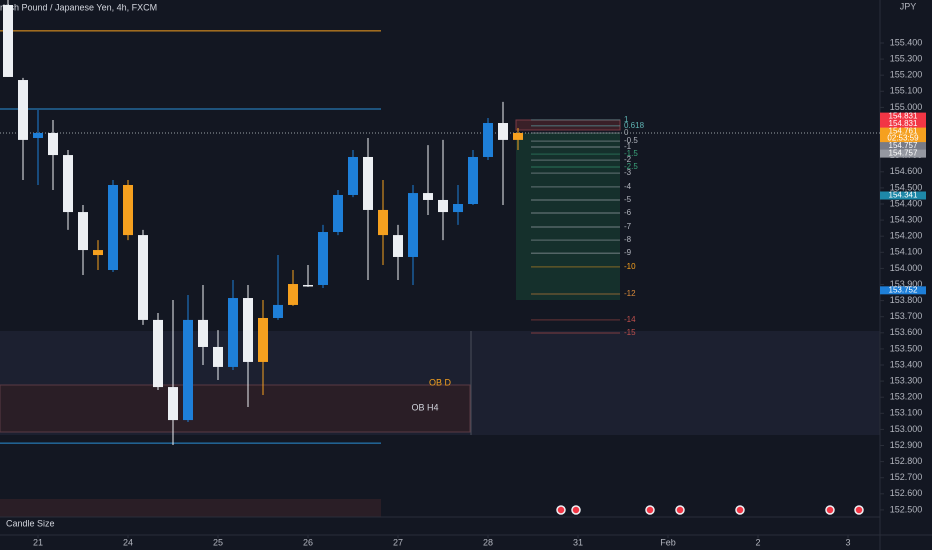  What do you see at coordinates (906, 445) in the screenshot?
I see `y-tick-label: 152.900` at bounding box center [906, 445].